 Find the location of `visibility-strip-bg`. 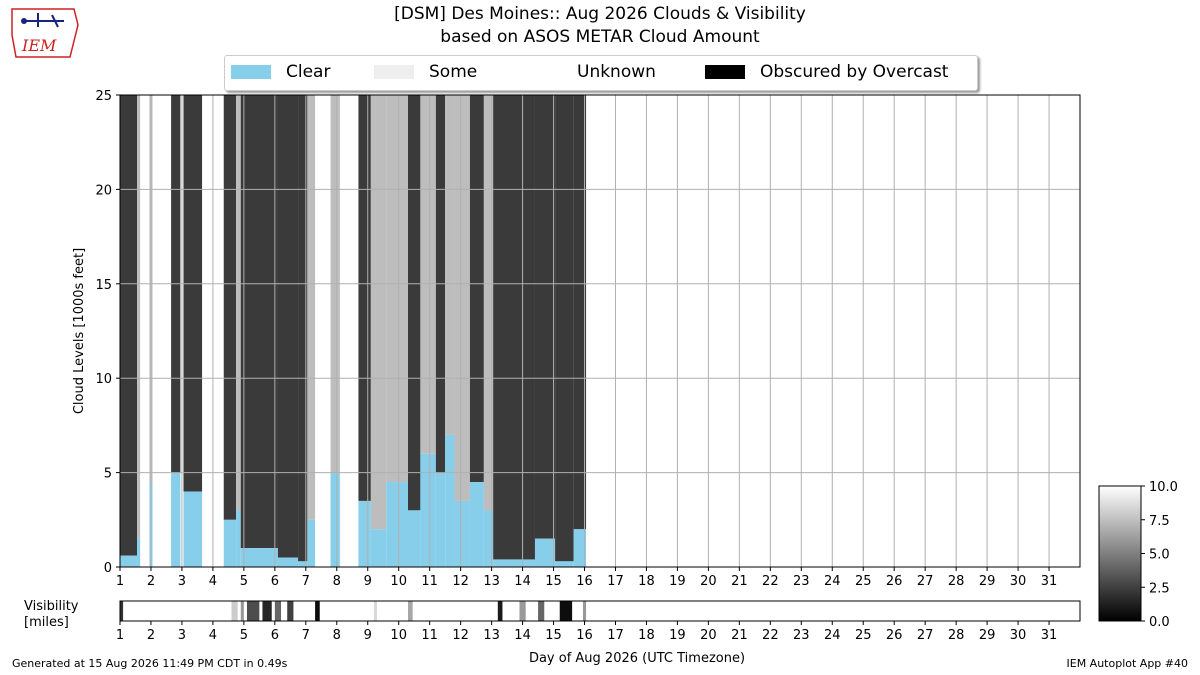

visibility-strip-bg is located at coordinates (600, 611).